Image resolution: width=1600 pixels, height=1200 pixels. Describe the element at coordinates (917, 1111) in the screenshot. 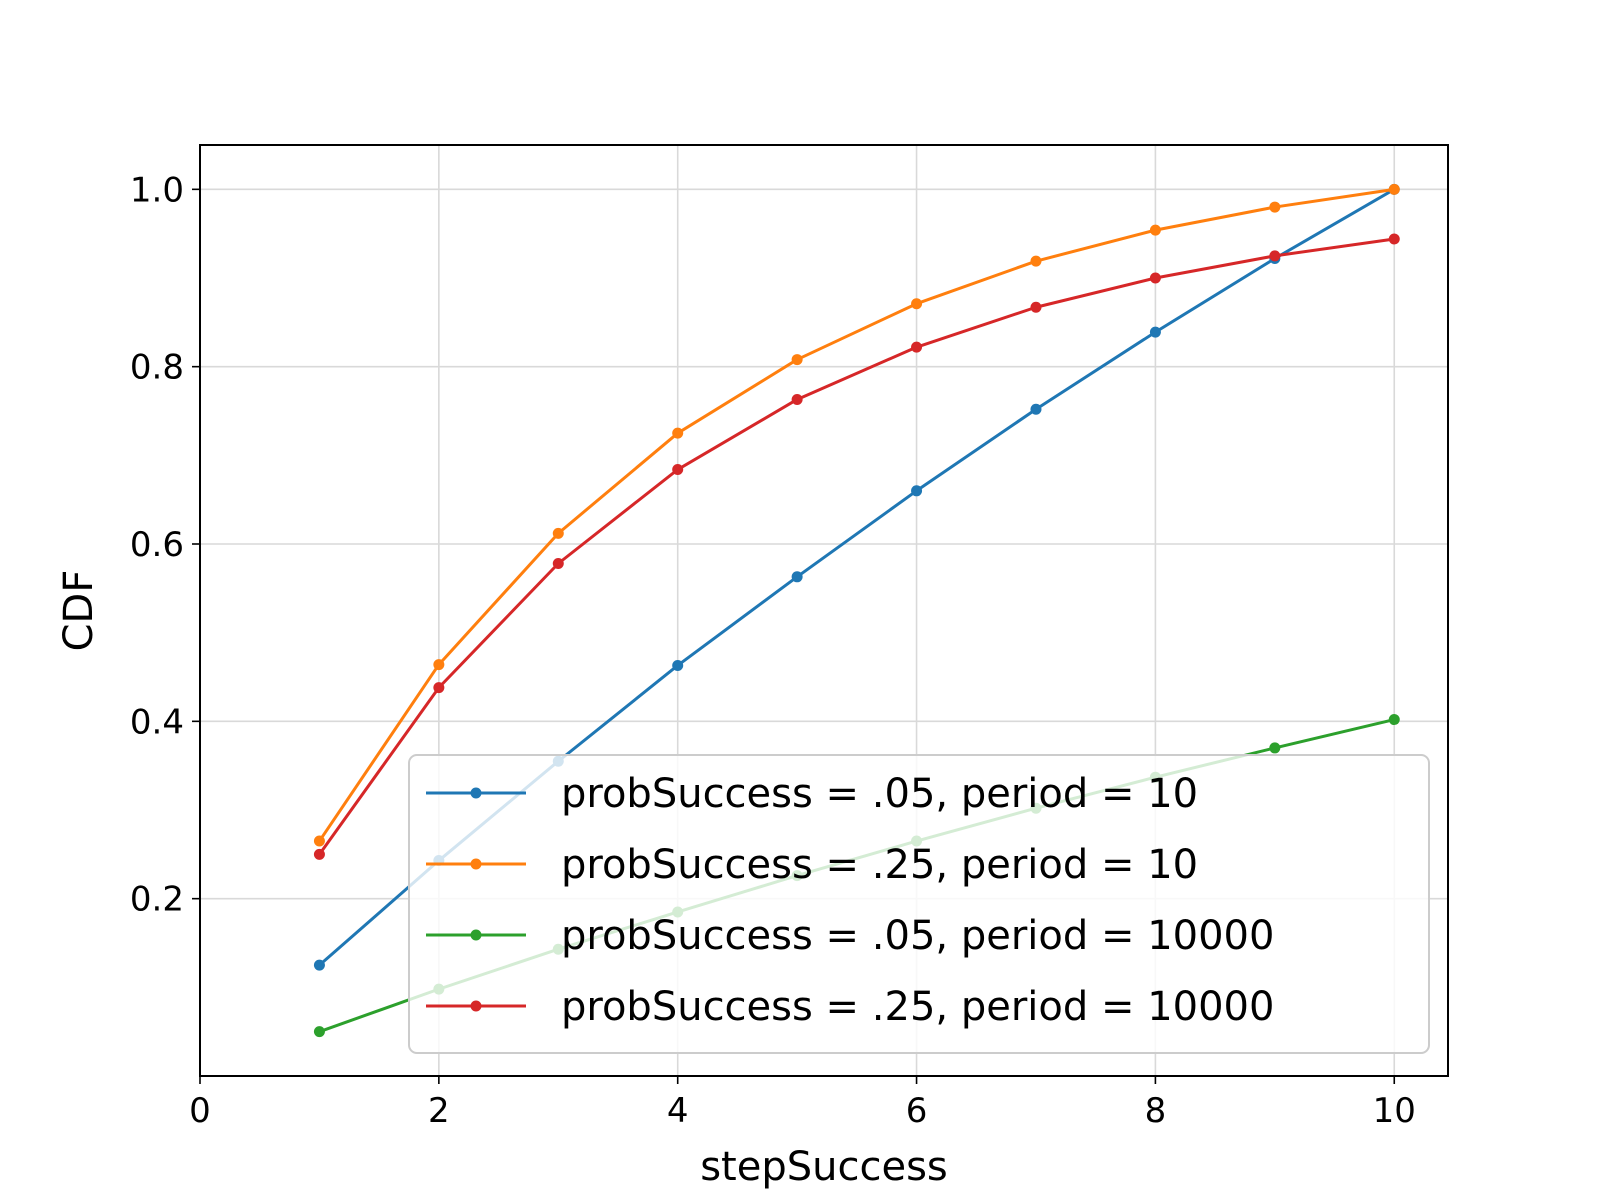

I see `x-tick-label: 6` at that location.